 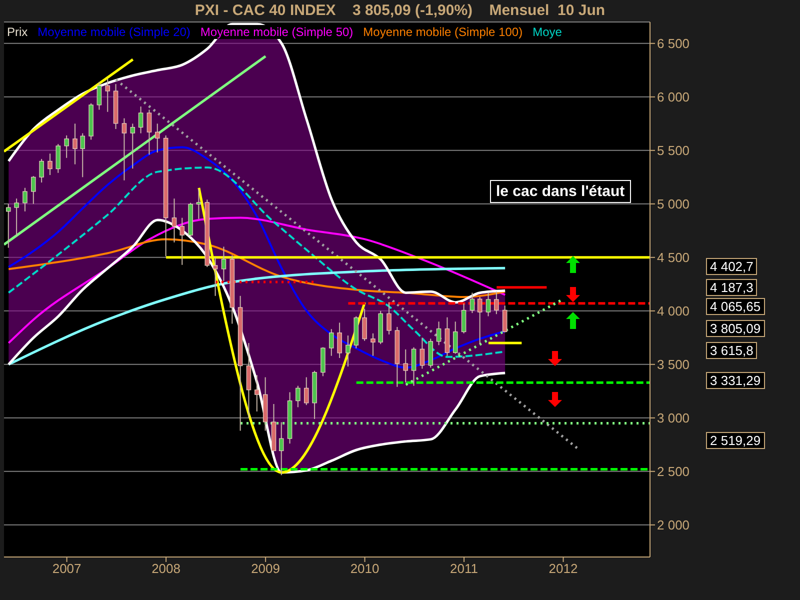 I want to click on x-tick-label: 2009, so click(x=265, y=568).